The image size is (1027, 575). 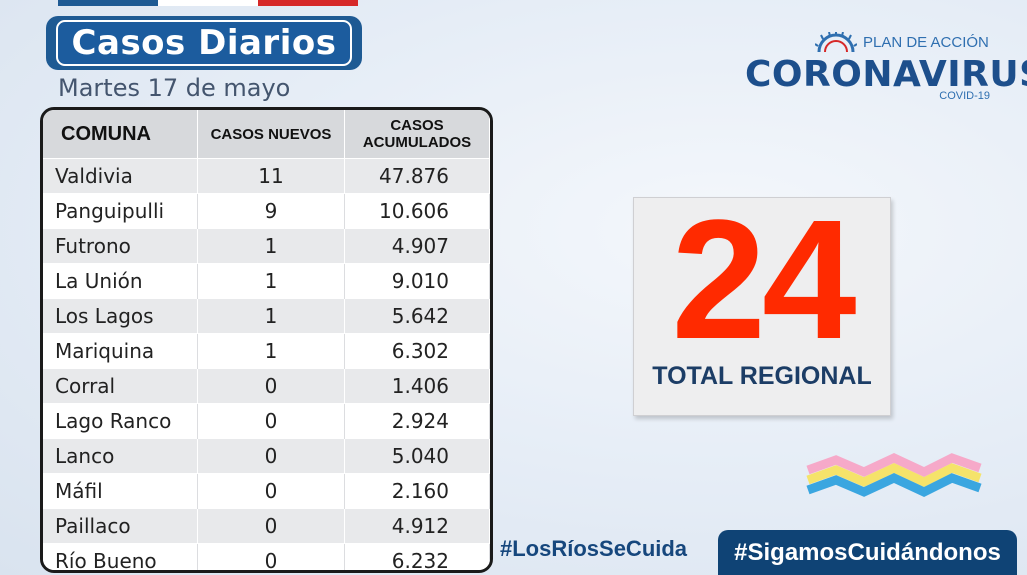 What do you see at coordinates (271, 211) in the screenshot?
I see `cell-casos-nuevos: 9` at bounding box center [271, 211].